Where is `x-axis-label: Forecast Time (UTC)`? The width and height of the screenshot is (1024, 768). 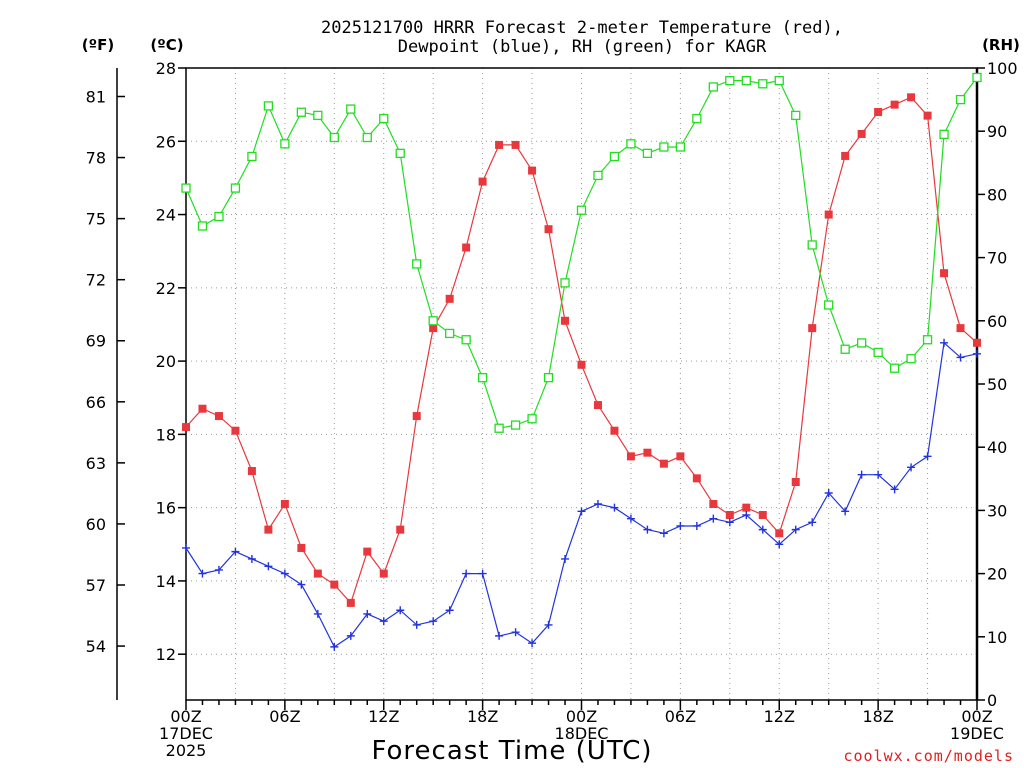 x-axis-label: Forecast Time (UTC) is located at coordinates (511, 751).